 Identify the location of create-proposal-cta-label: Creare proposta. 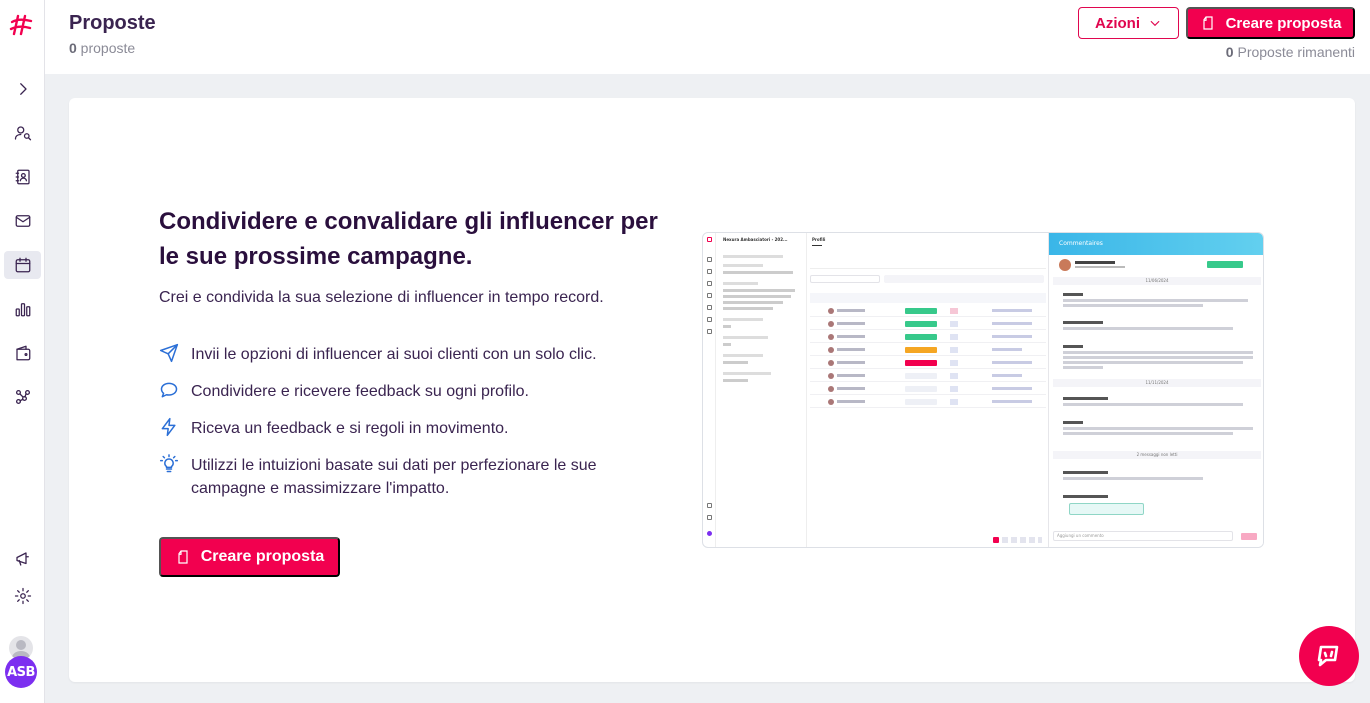
(262, 556).